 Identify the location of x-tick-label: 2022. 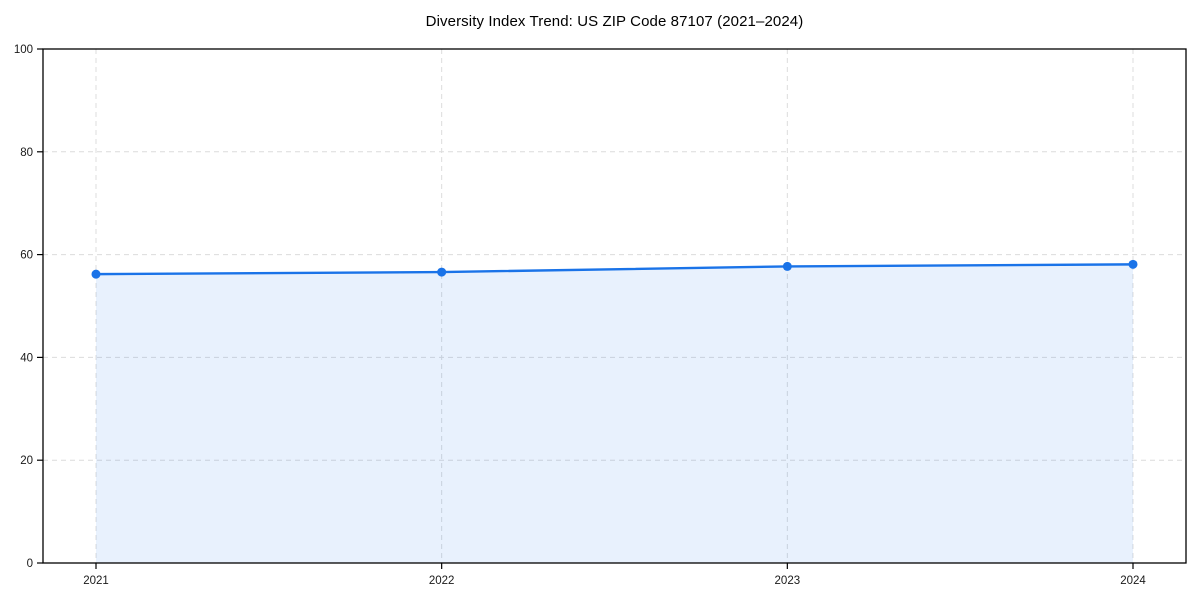
(442, 581).